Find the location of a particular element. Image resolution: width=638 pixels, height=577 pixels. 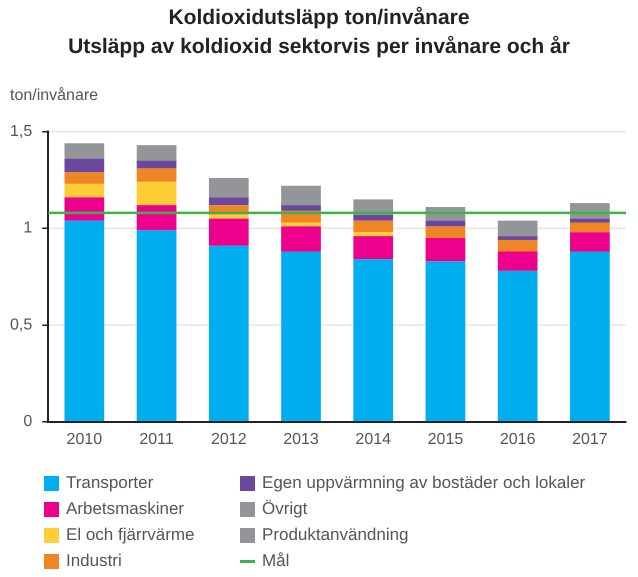

x-tick-label: 2015 is located at coordinates (446, 439).